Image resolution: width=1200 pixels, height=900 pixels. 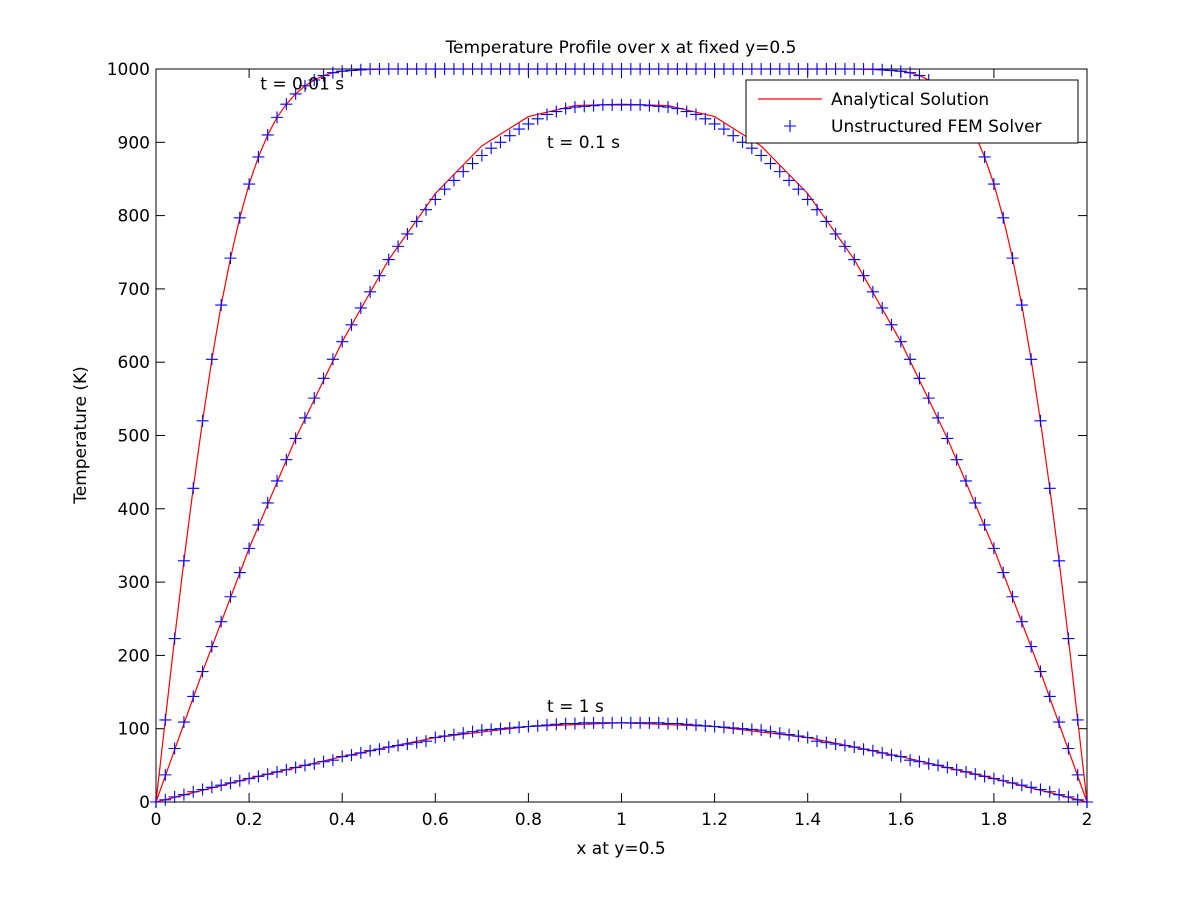 What do you see at coordinates (435, 820) in the screenshot?
I see `x-tick-label: 0.6` at bounding box center [435, 820].